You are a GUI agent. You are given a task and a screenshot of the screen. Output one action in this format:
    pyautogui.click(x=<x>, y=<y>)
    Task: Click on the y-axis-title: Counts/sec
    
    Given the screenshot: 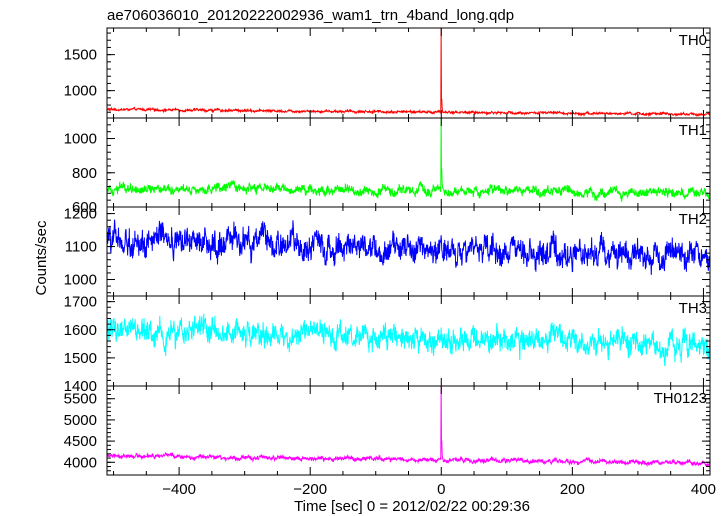 What is the action you would take?
    pyautogui.click(x=41, y=258)
    